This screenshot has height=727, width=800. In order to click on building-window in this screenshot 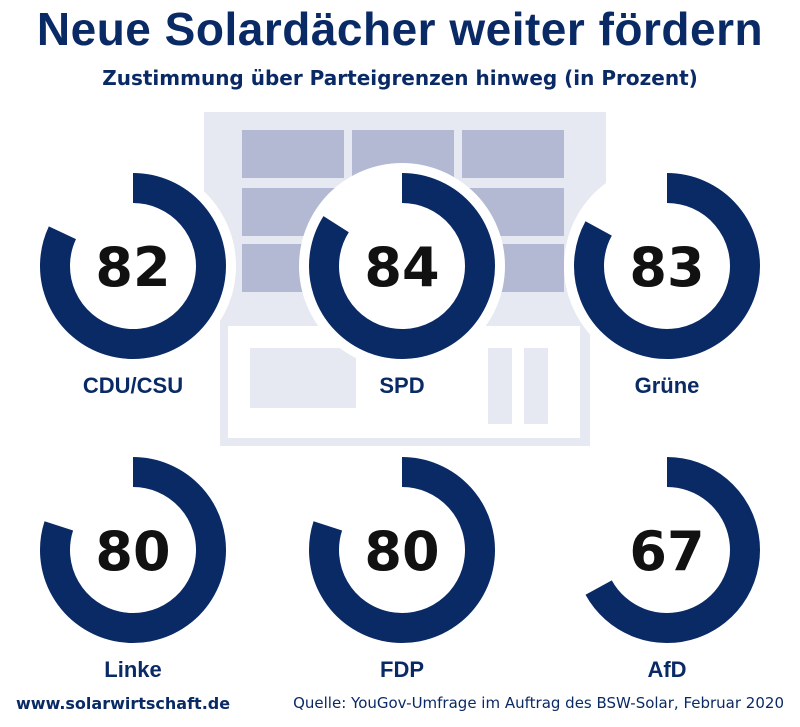, I will do `click(303, 378)`.